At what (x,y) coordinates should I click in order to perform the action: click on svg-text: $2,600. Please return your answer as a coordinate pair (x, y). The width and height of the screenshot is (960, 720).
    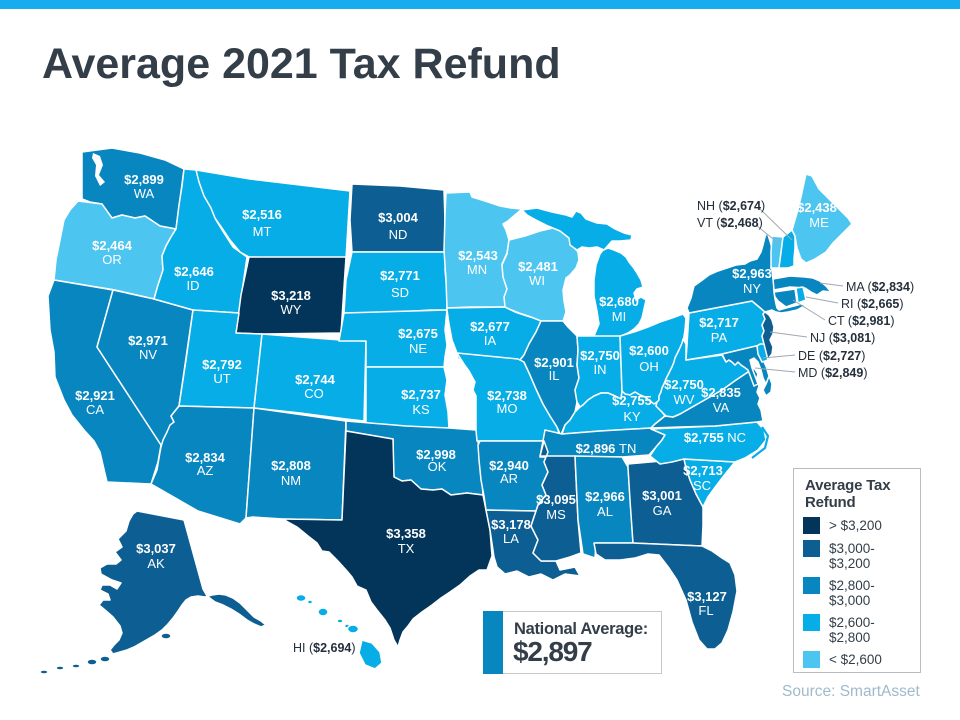
    Looking at the image, I should click on (649, 350).